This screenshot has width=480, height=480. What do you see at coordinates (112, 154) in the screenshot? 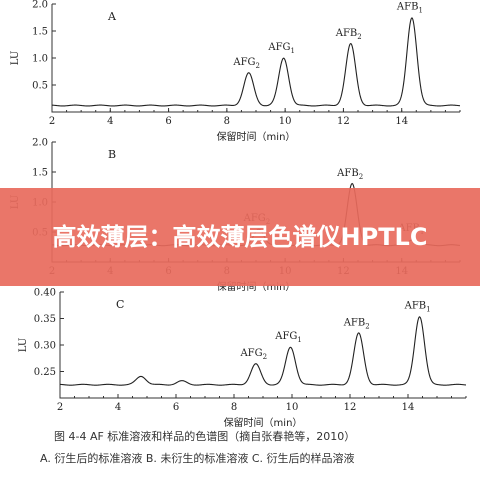
I see `panel-label: B` at bounding box center [112, 154].